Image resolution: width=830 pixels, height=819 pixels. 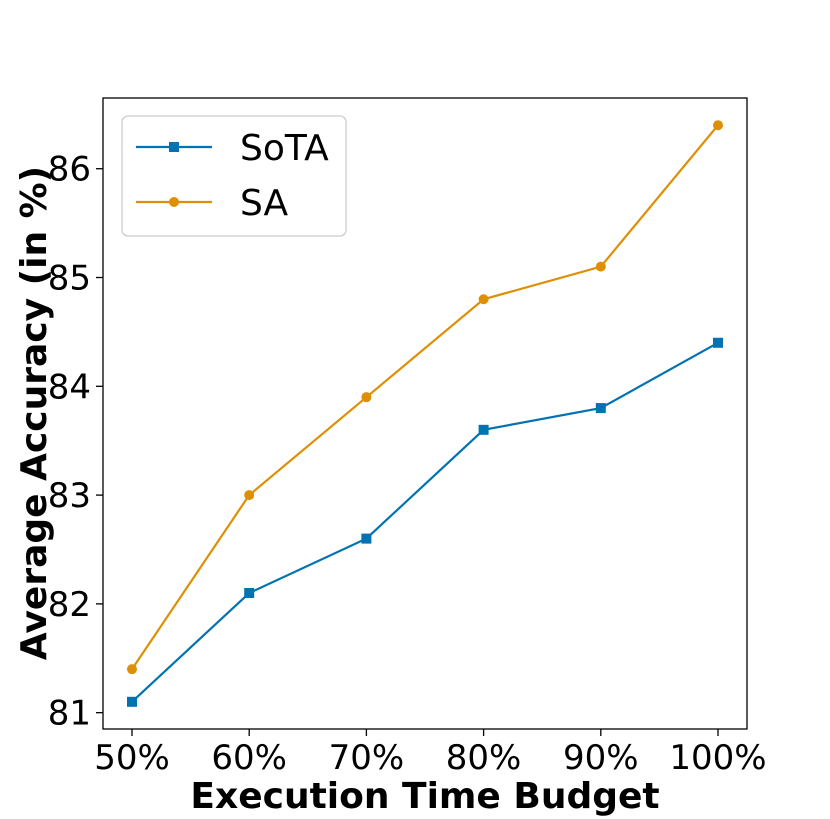 I want to click on x-tick-label: 50%, so click(x=132, y=758).